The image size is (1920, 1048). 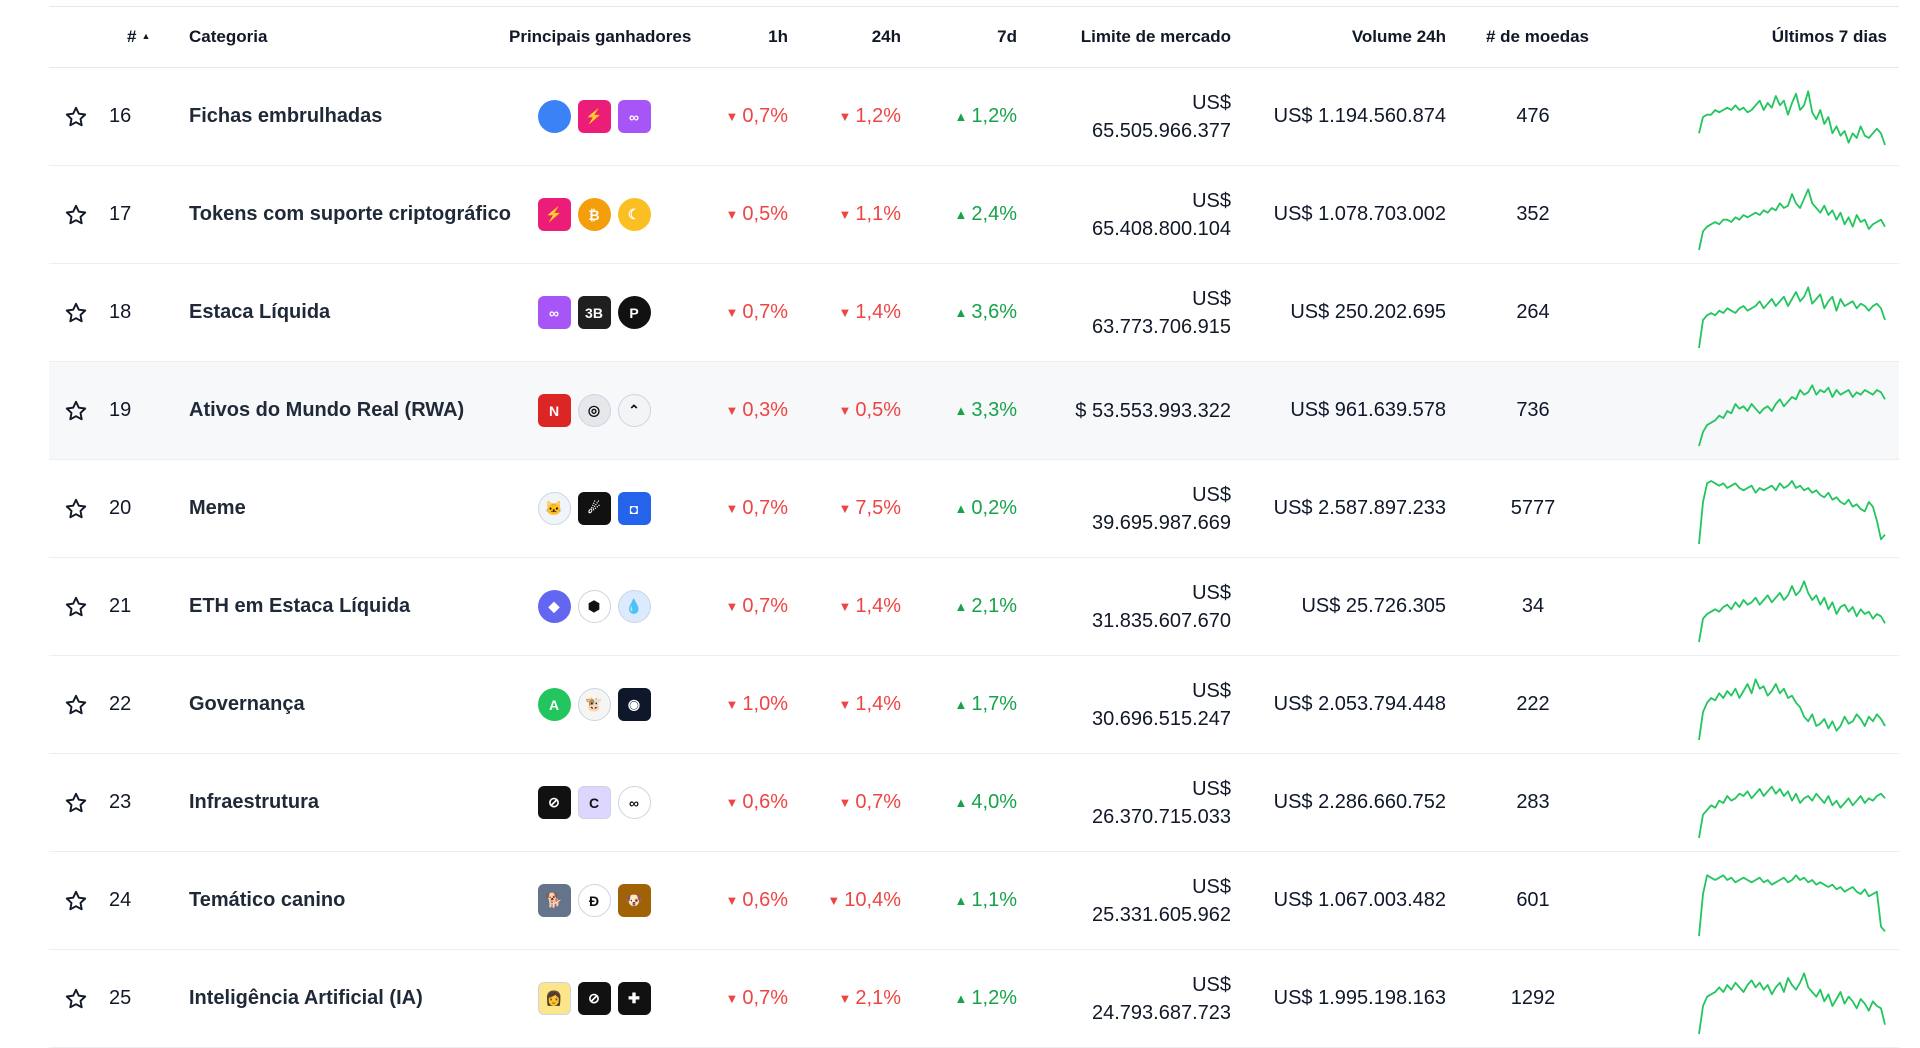 I want to click on chevron-token-icon: ⌃, so click(x=634, y=410).